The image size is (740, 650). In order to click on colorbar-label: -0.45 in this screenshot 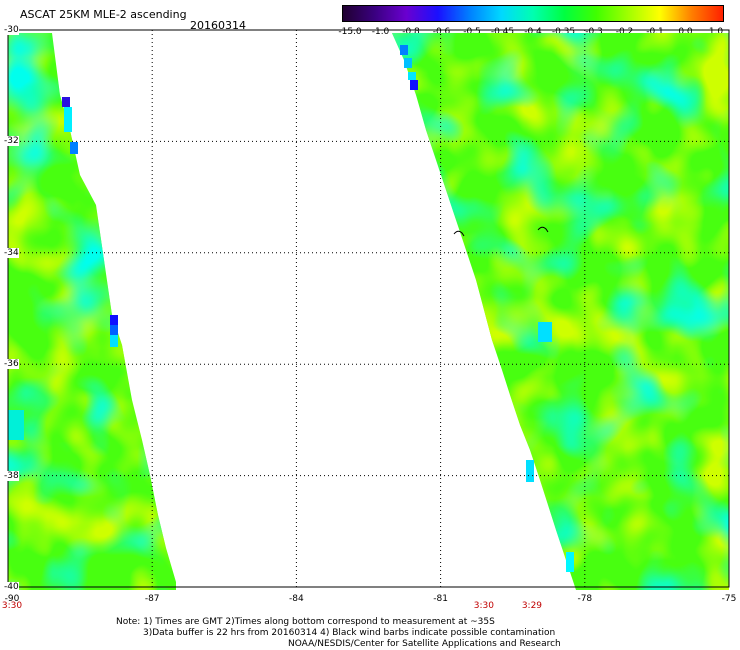, I will do `click(502, 32)`.